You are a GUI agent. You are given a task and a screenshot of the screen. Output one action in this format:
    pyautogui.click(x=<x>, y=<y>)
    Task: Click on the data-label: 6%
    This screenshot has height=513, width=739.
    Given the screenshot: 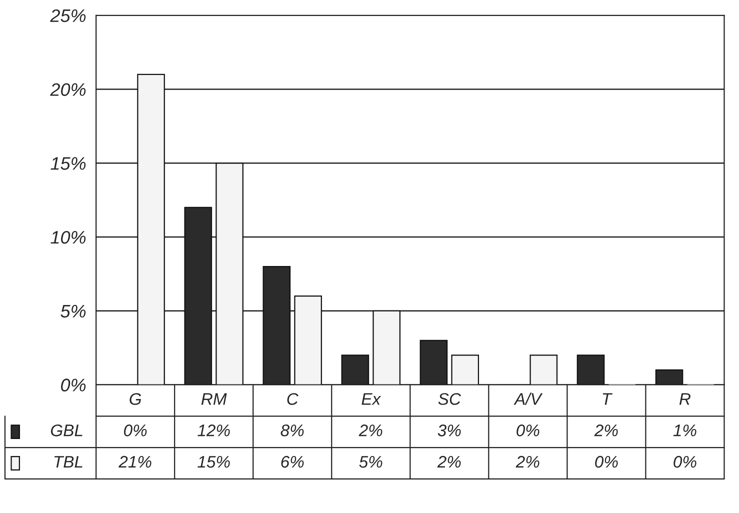 What is the action you would take?
    pyautogui.click(x=292, y=462)
    